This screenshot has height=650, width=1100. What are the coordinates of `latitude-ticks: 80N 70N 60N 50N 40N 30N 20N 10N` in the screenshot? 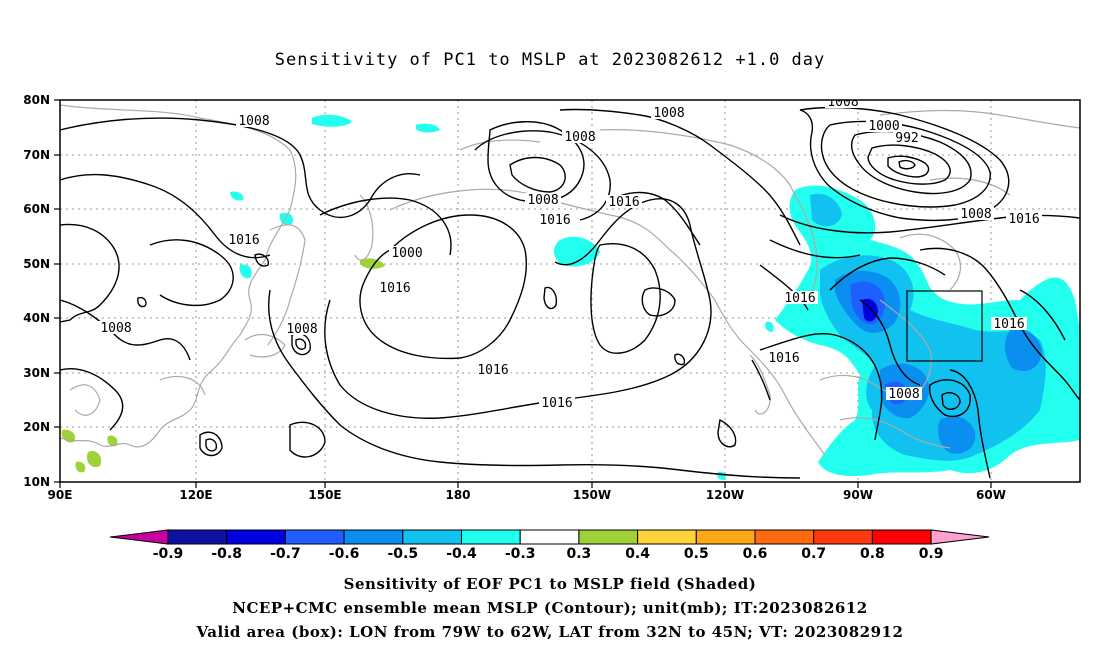 It's located at (41, 291).